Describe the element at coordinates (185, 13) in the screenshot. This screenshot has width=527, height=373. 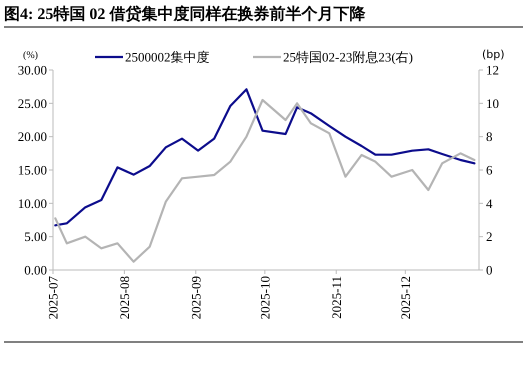
I see `chart-title: 图4: 25特国 02 借贷集中度同样在换券前半个月下降` at that location.